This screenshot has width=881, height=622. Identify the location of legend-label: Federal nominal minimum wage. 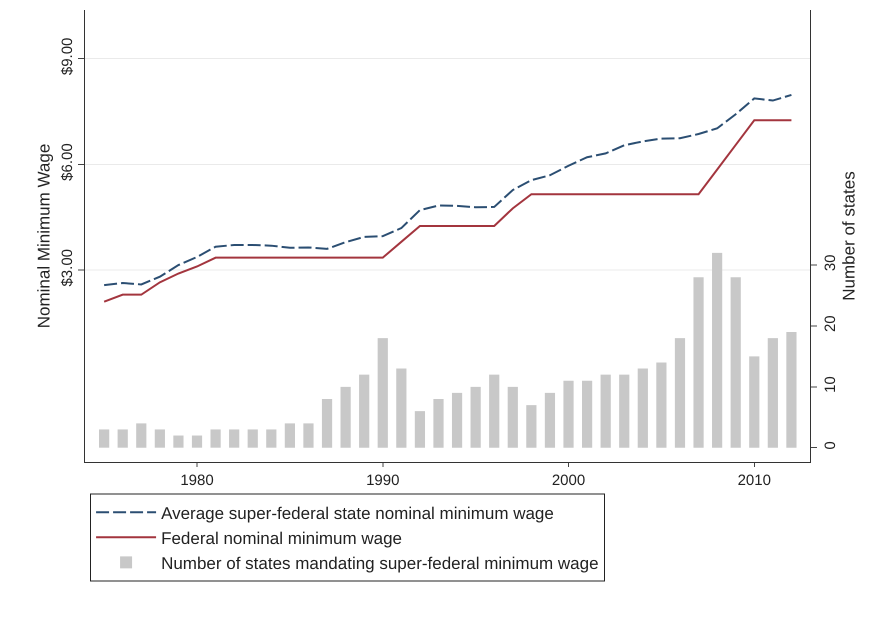
(281, 538).